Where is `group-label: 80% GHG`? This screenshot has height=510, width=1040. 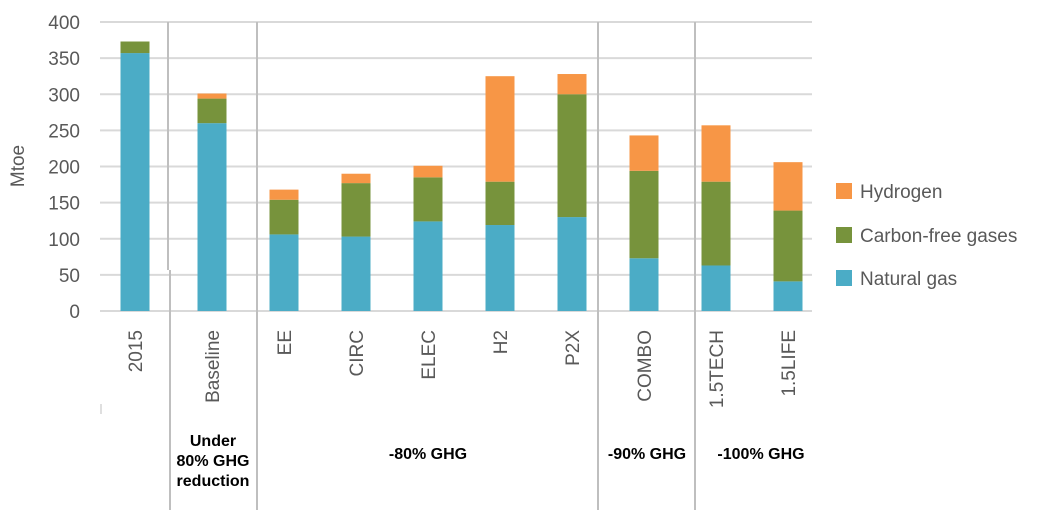 group-label: 80% GHG is located at coordinates (213, 461).